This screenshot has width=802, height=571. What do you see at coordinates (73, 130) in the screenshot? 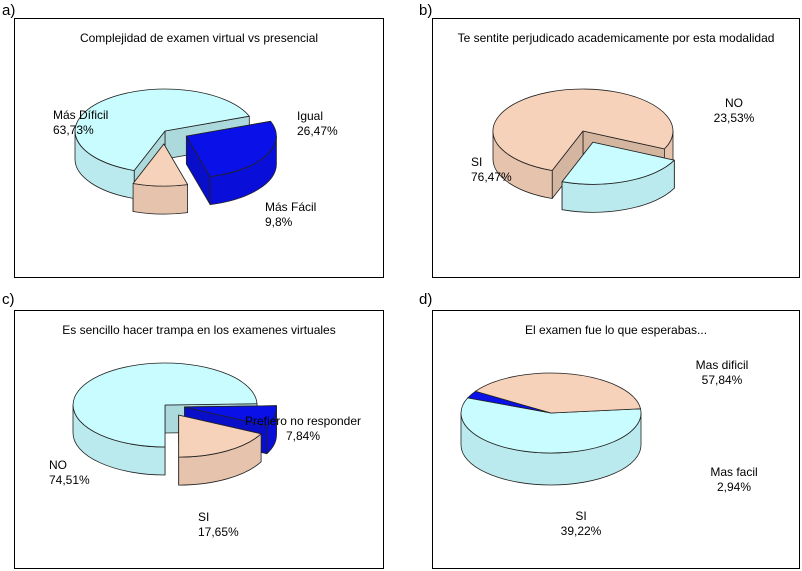
I see `percent-label: 63,73%` at bounding box center [73, 130].